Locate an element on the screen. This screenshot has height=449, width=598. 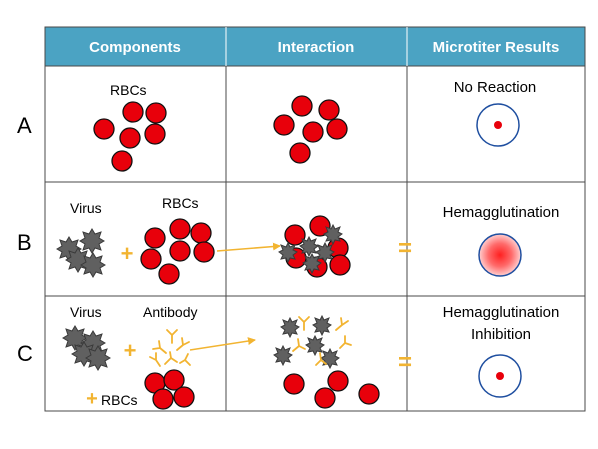
rbc-cluster-components-b is located at coordinates (177, 251).